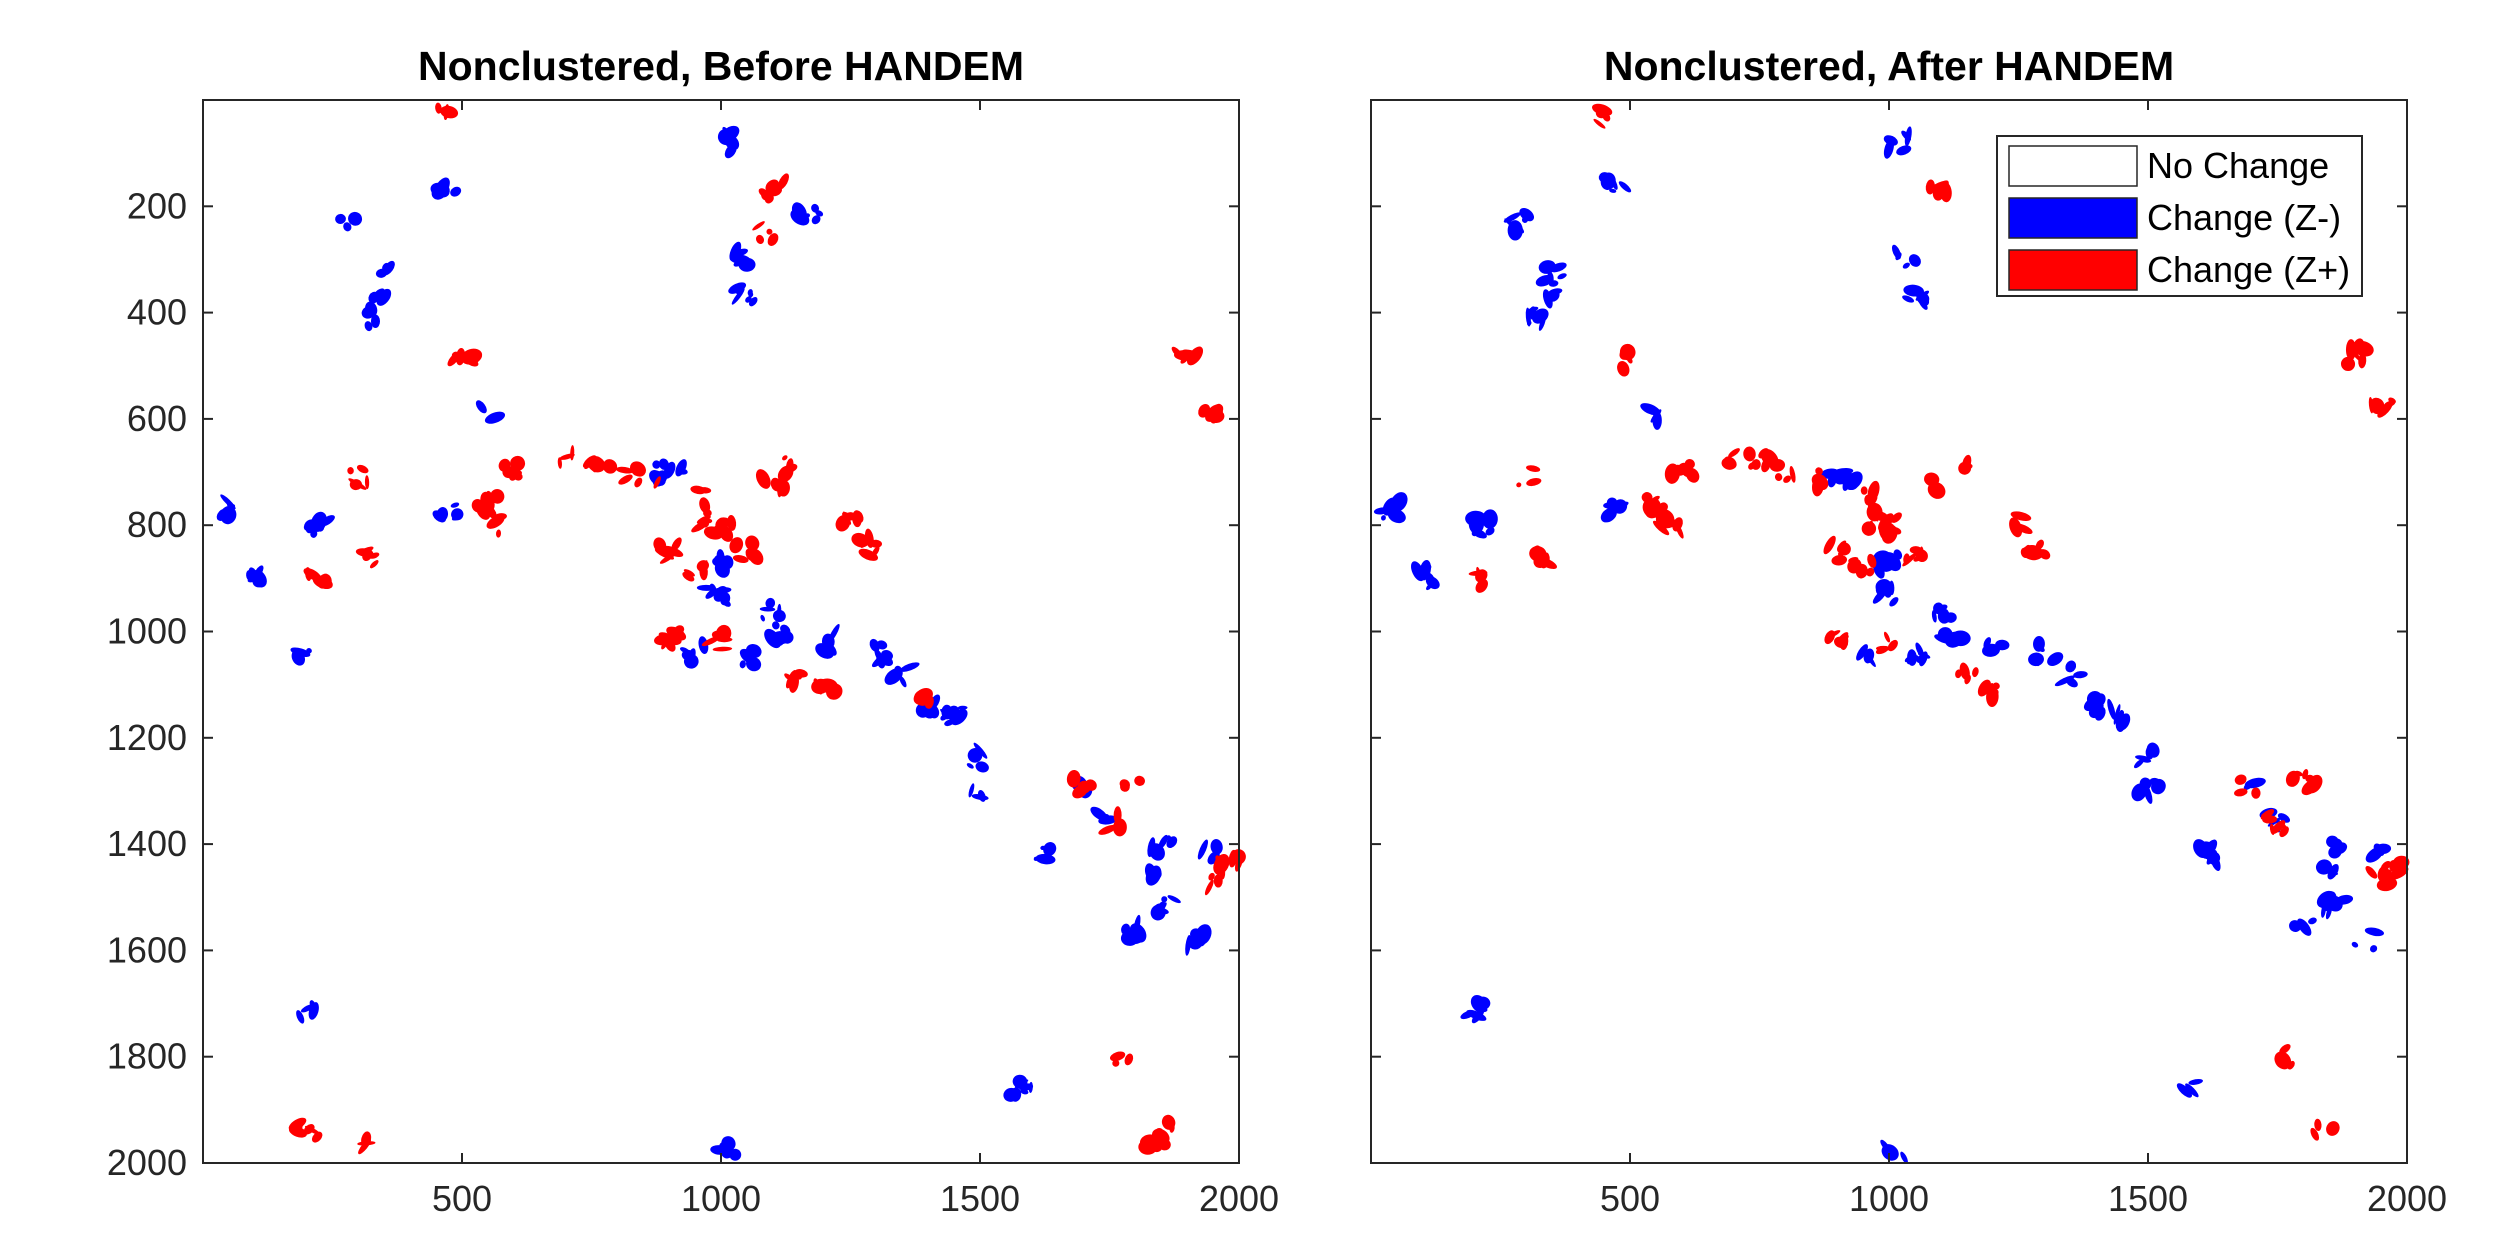 This screenshot has height=1250, width=2500. Describe the element at coordinates (721, 66) in the screenshot. I see `chart-title: Nonclustered, Before HANDEM` at that location.